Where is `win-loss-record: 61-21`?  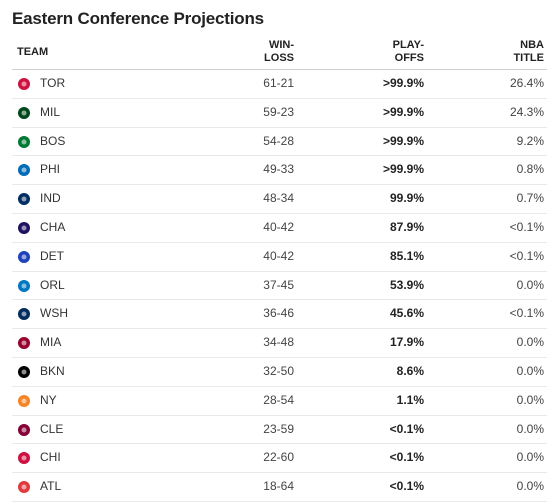 win-loss-record: 61-21 is located at coordinates (278, 83).